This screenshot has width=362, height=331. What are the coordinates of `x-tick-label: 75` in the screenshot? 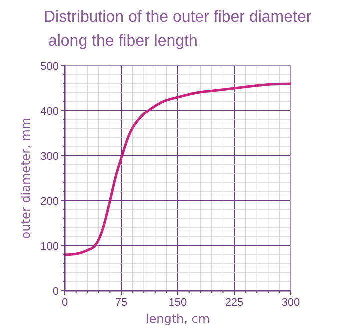 It's located at (121, 303).